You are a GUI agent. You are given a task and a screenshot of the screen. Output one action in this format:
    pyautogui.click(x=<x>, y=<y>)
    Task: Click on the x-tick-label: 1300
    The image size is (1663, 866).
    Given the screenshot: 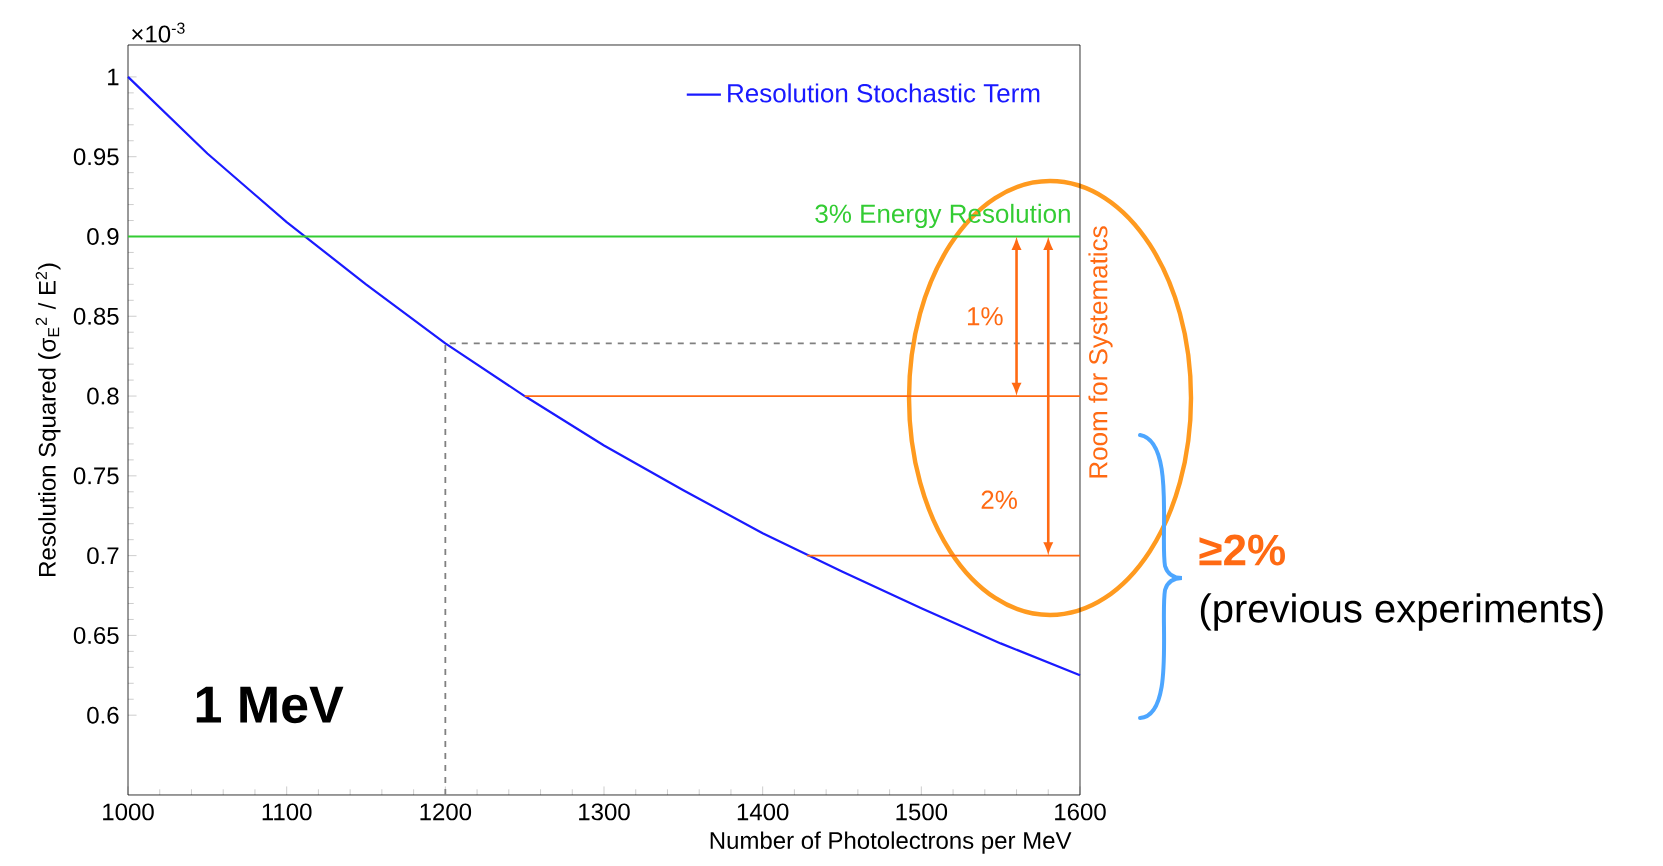 What is the action you would take?
    pyautogui.click(x=604, y=812)
    